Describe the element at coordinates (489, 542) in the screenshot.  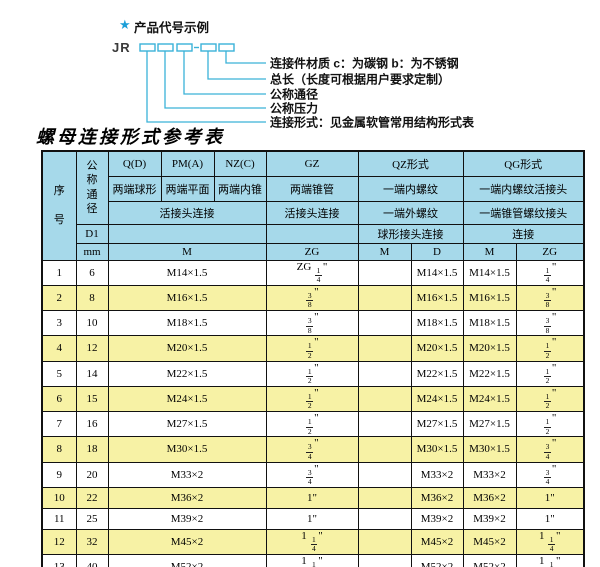
I see `qg-m-cell: M45×2` at that location.